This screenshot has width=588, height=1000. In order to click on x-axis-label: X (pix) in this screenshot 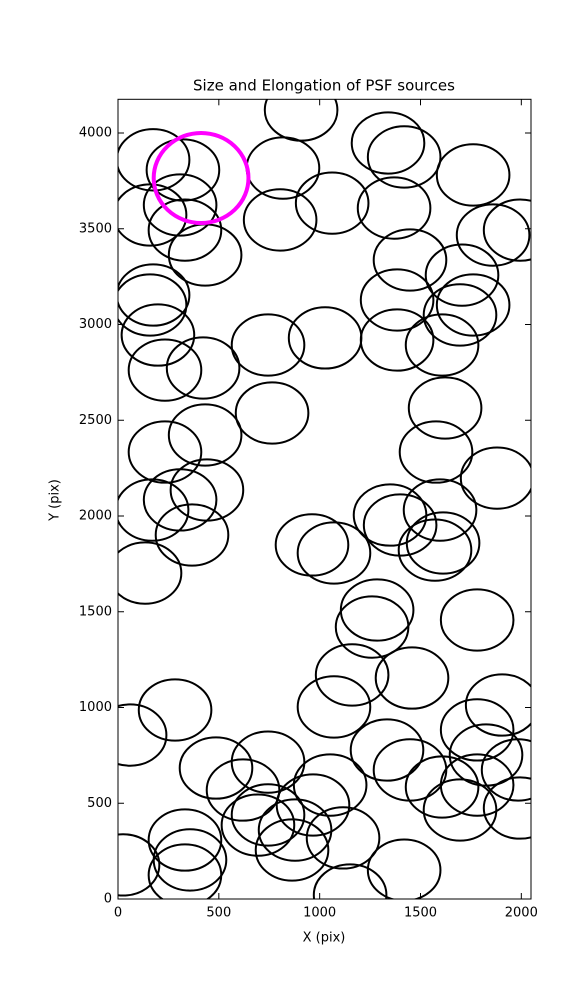, I will do `click(324, 938)`.